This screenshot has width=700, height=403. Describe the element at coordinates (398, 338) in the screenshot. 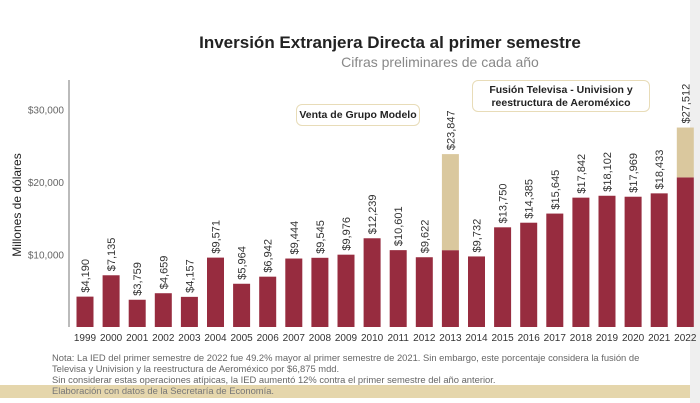

I see `x-tick-label: 2011` at that location.